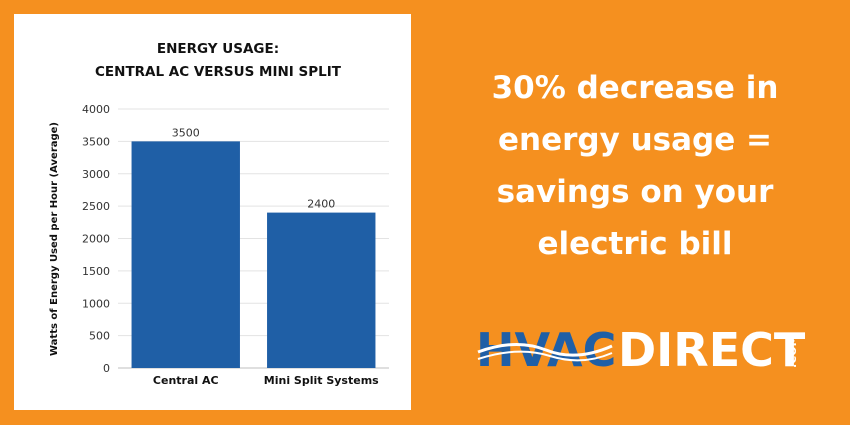 This screenshot has height=425, width=850. Describe the element at coordinates (96, 303) in the screenshot. I see `y-tick-label: 1000` at that location.